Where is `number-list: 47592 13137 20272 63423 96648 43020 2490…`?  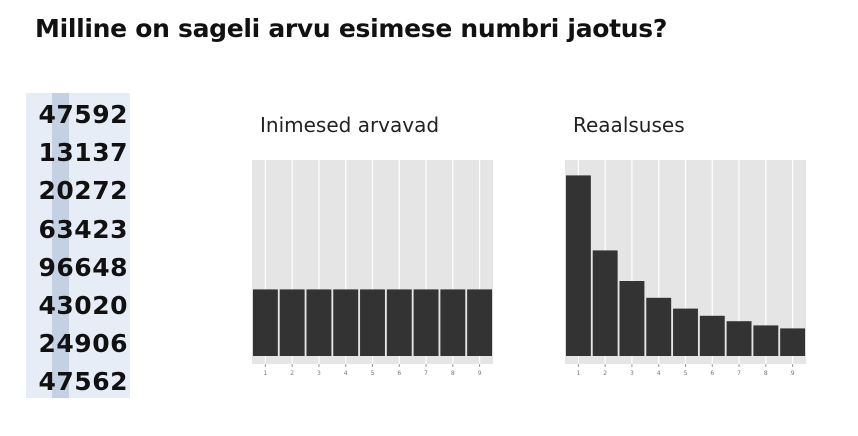
number-list: 47592 13137 20272 63423 96648 43020 2490… is located at coordinates (65, 249).